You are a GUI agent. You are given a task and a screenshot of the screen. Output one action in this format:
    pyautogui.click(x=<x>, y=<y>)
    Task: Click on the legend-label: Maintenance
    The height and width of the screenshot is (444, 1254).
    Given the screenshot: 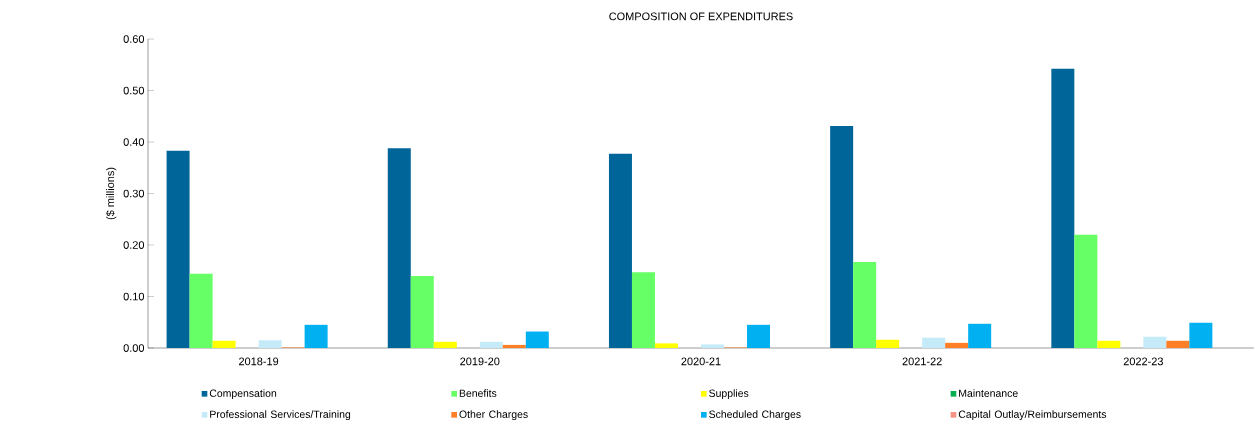 What is the action you would take?
    pyautogui.click(x=988, y=393)
    